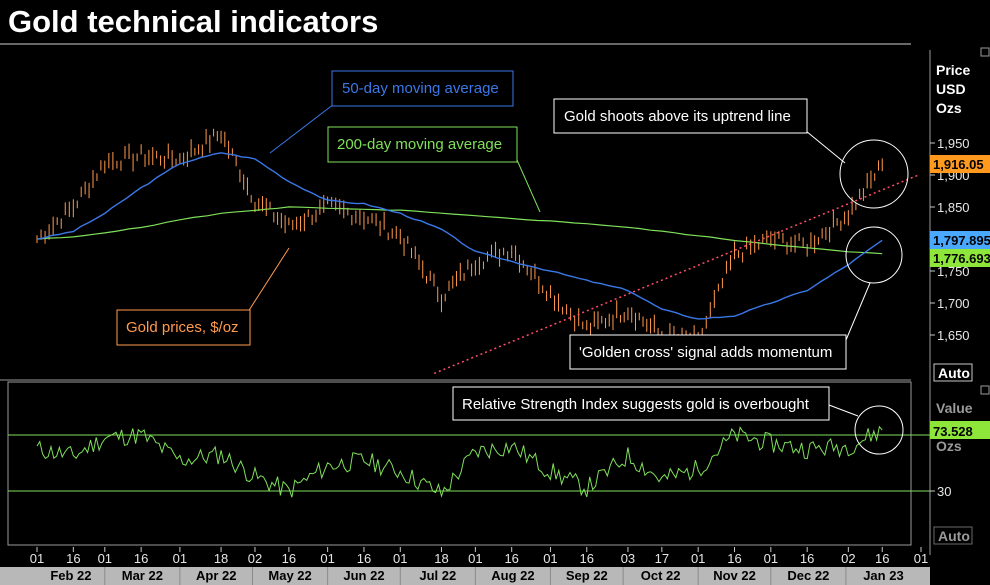 This screenshot has height=585, width=990. What do you see at coordinates (216, 575) in the screenshot?
I see `x-month-label: Apr 22` at bounding box center [216, 575].